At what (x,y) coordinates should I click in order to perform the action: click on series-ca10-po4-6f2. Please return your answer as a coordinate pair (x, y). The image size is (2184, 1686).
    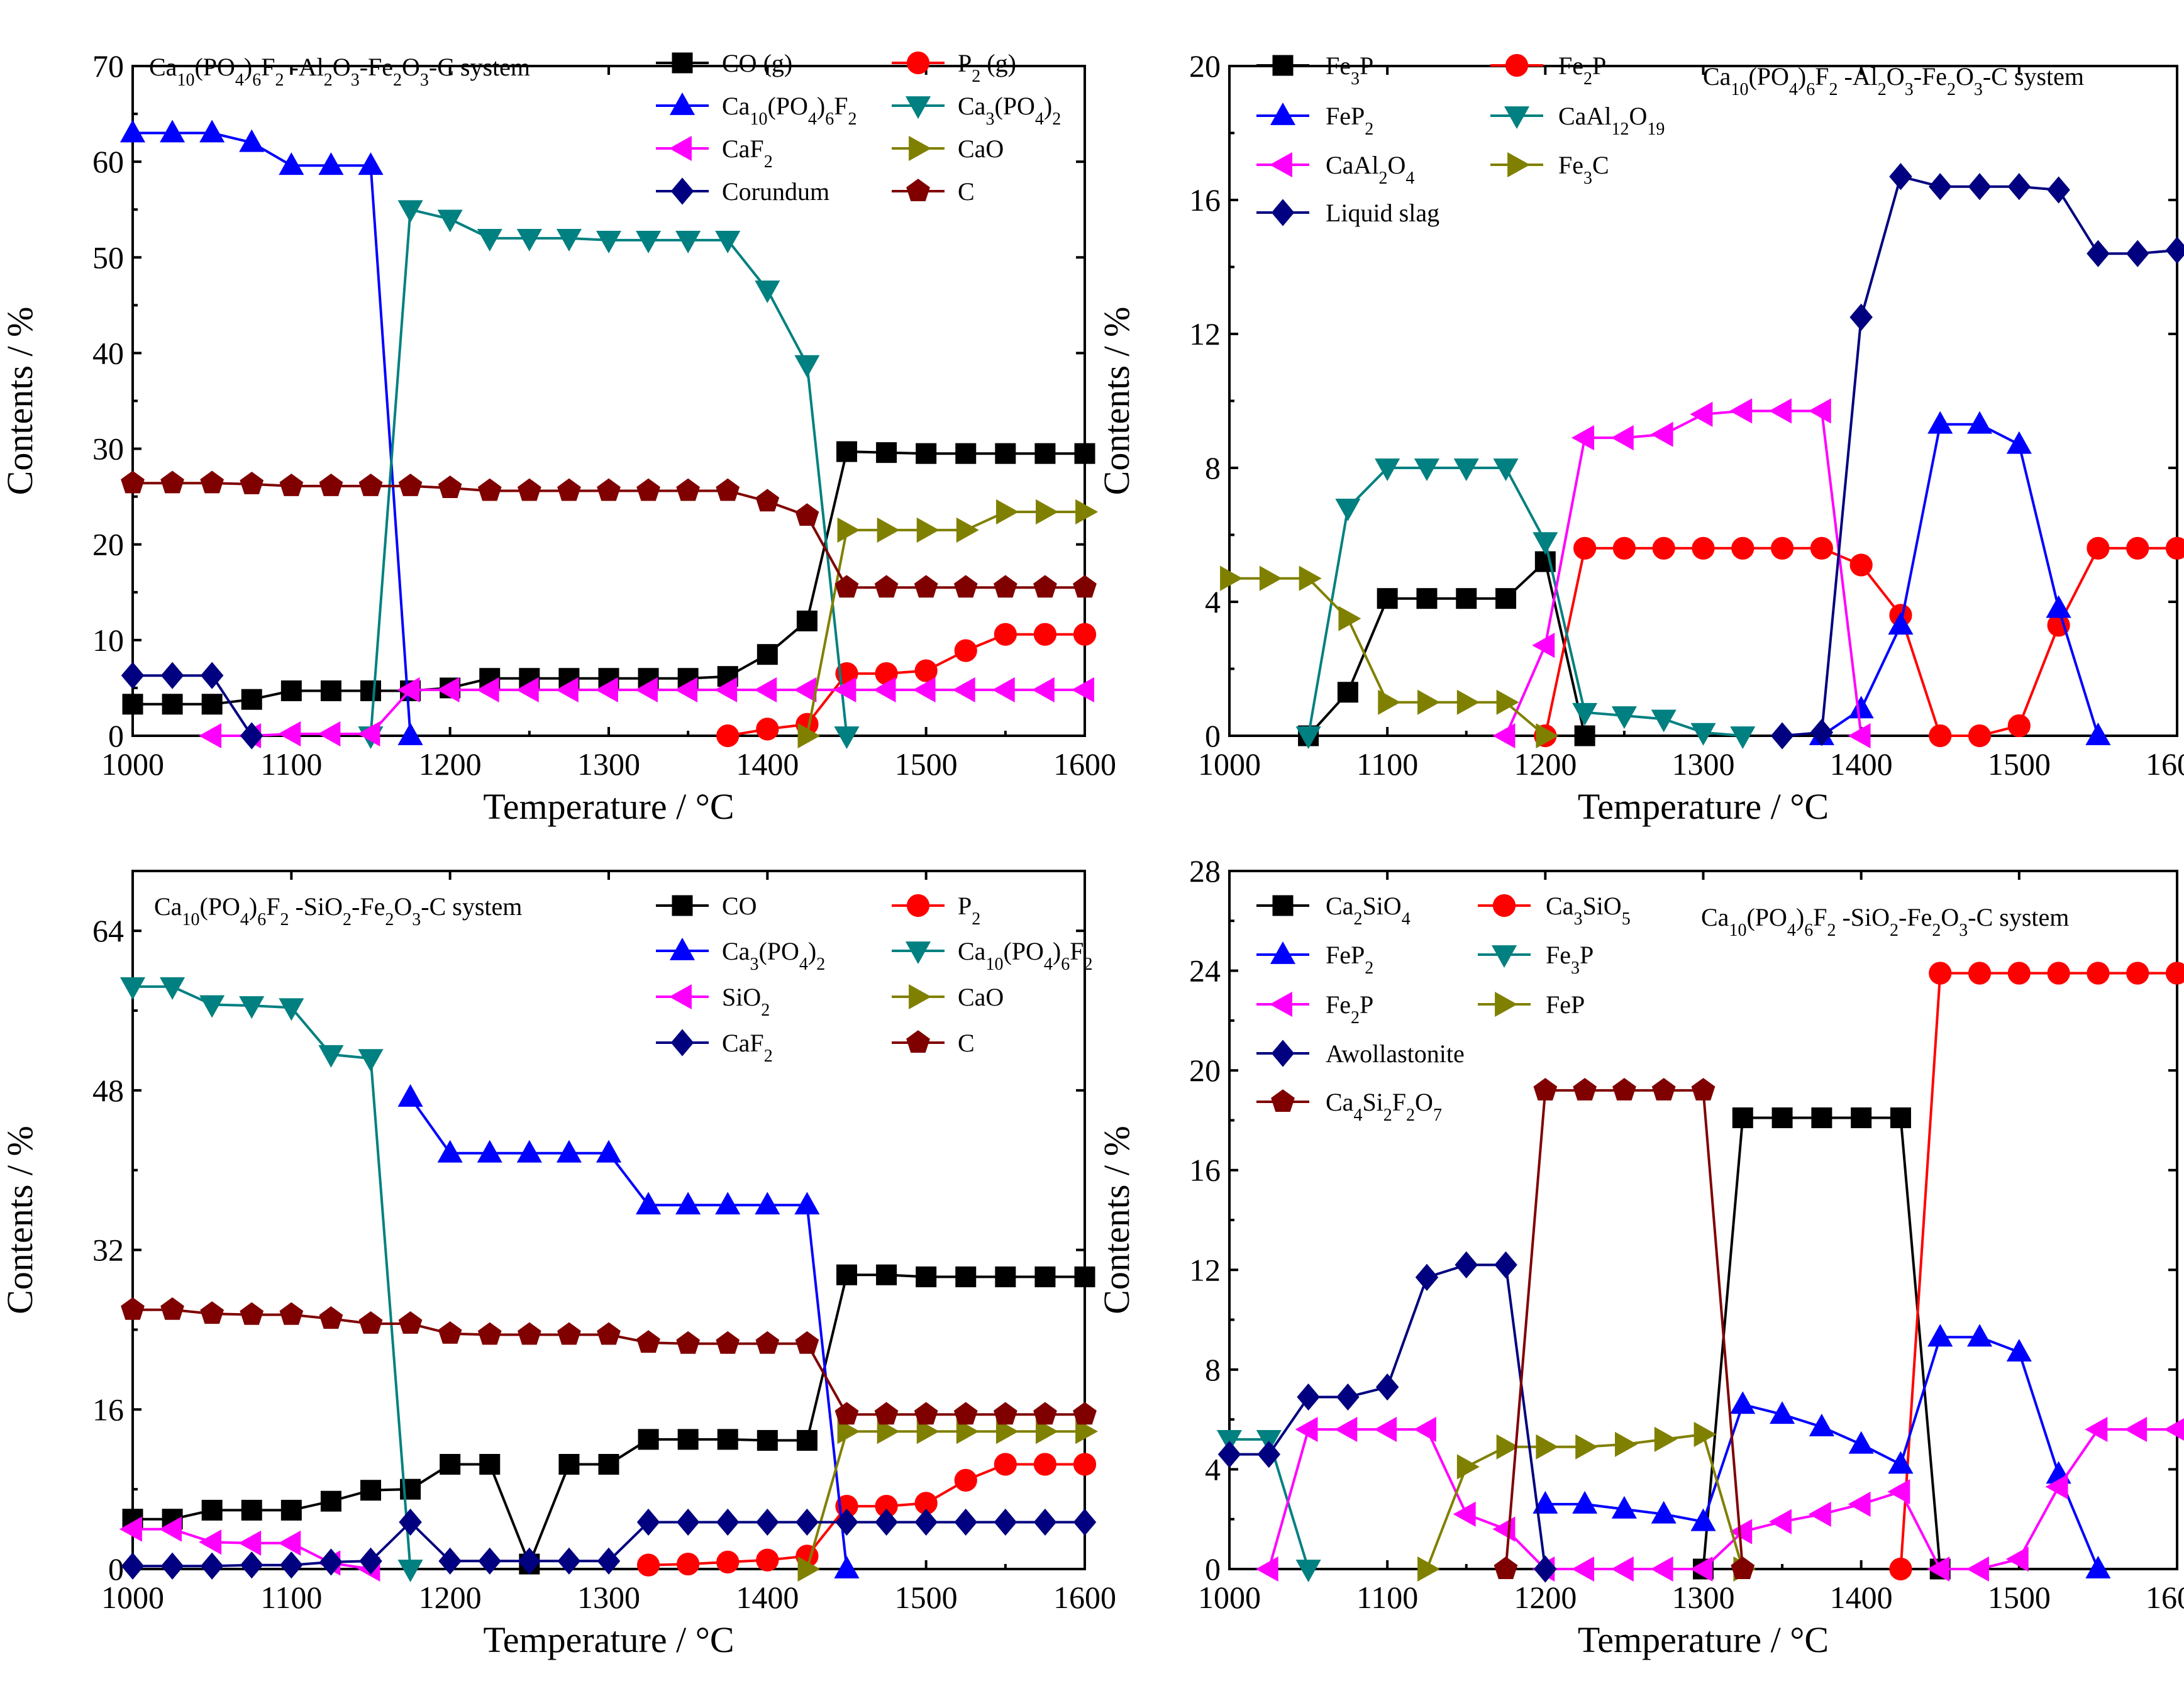
    Looking at the image, I should click on (271, 432).